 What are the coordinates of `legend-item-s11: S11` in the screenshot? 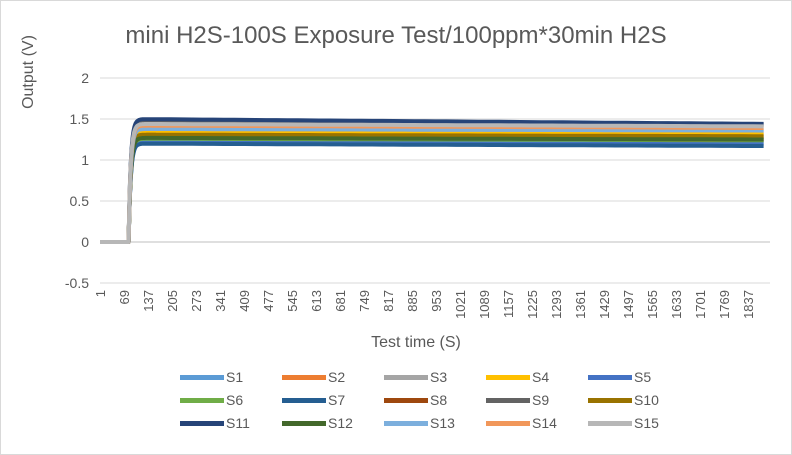 It's located at (215, 423).